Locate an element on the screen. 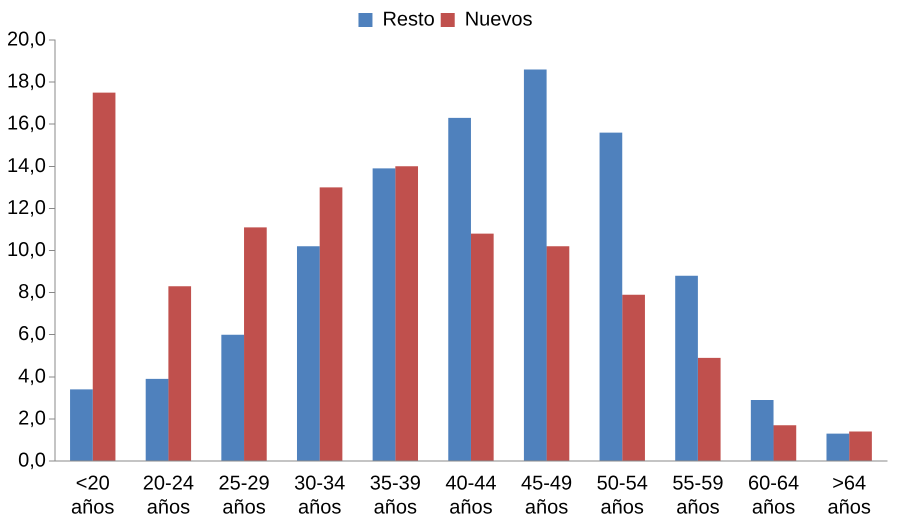  x-tick-label: >64 años is located at coordinates (849, 495).